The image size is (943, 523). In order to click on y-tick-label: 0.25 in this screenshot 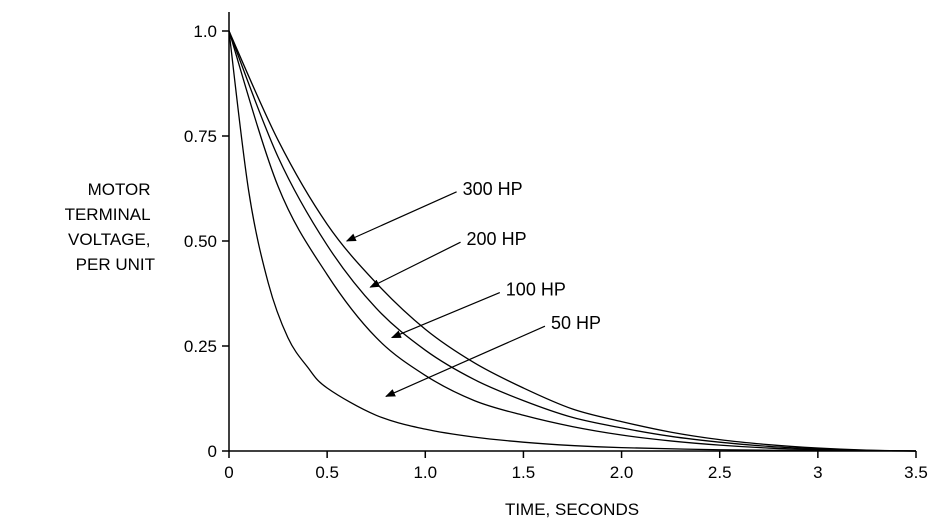, I will do `click(200, 346)`.